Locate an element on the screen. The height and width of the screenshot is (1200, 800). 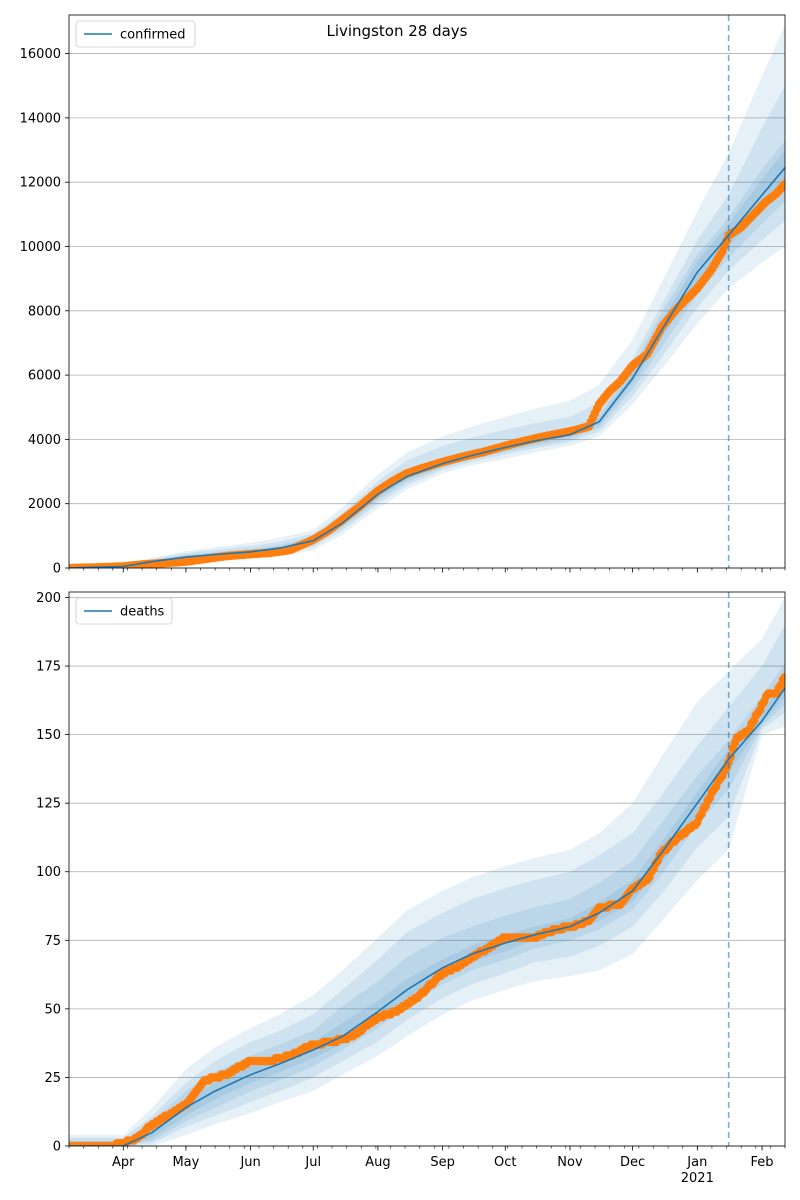
confirmed-ytick-label: 14000 is located at coordinates (40, 118).